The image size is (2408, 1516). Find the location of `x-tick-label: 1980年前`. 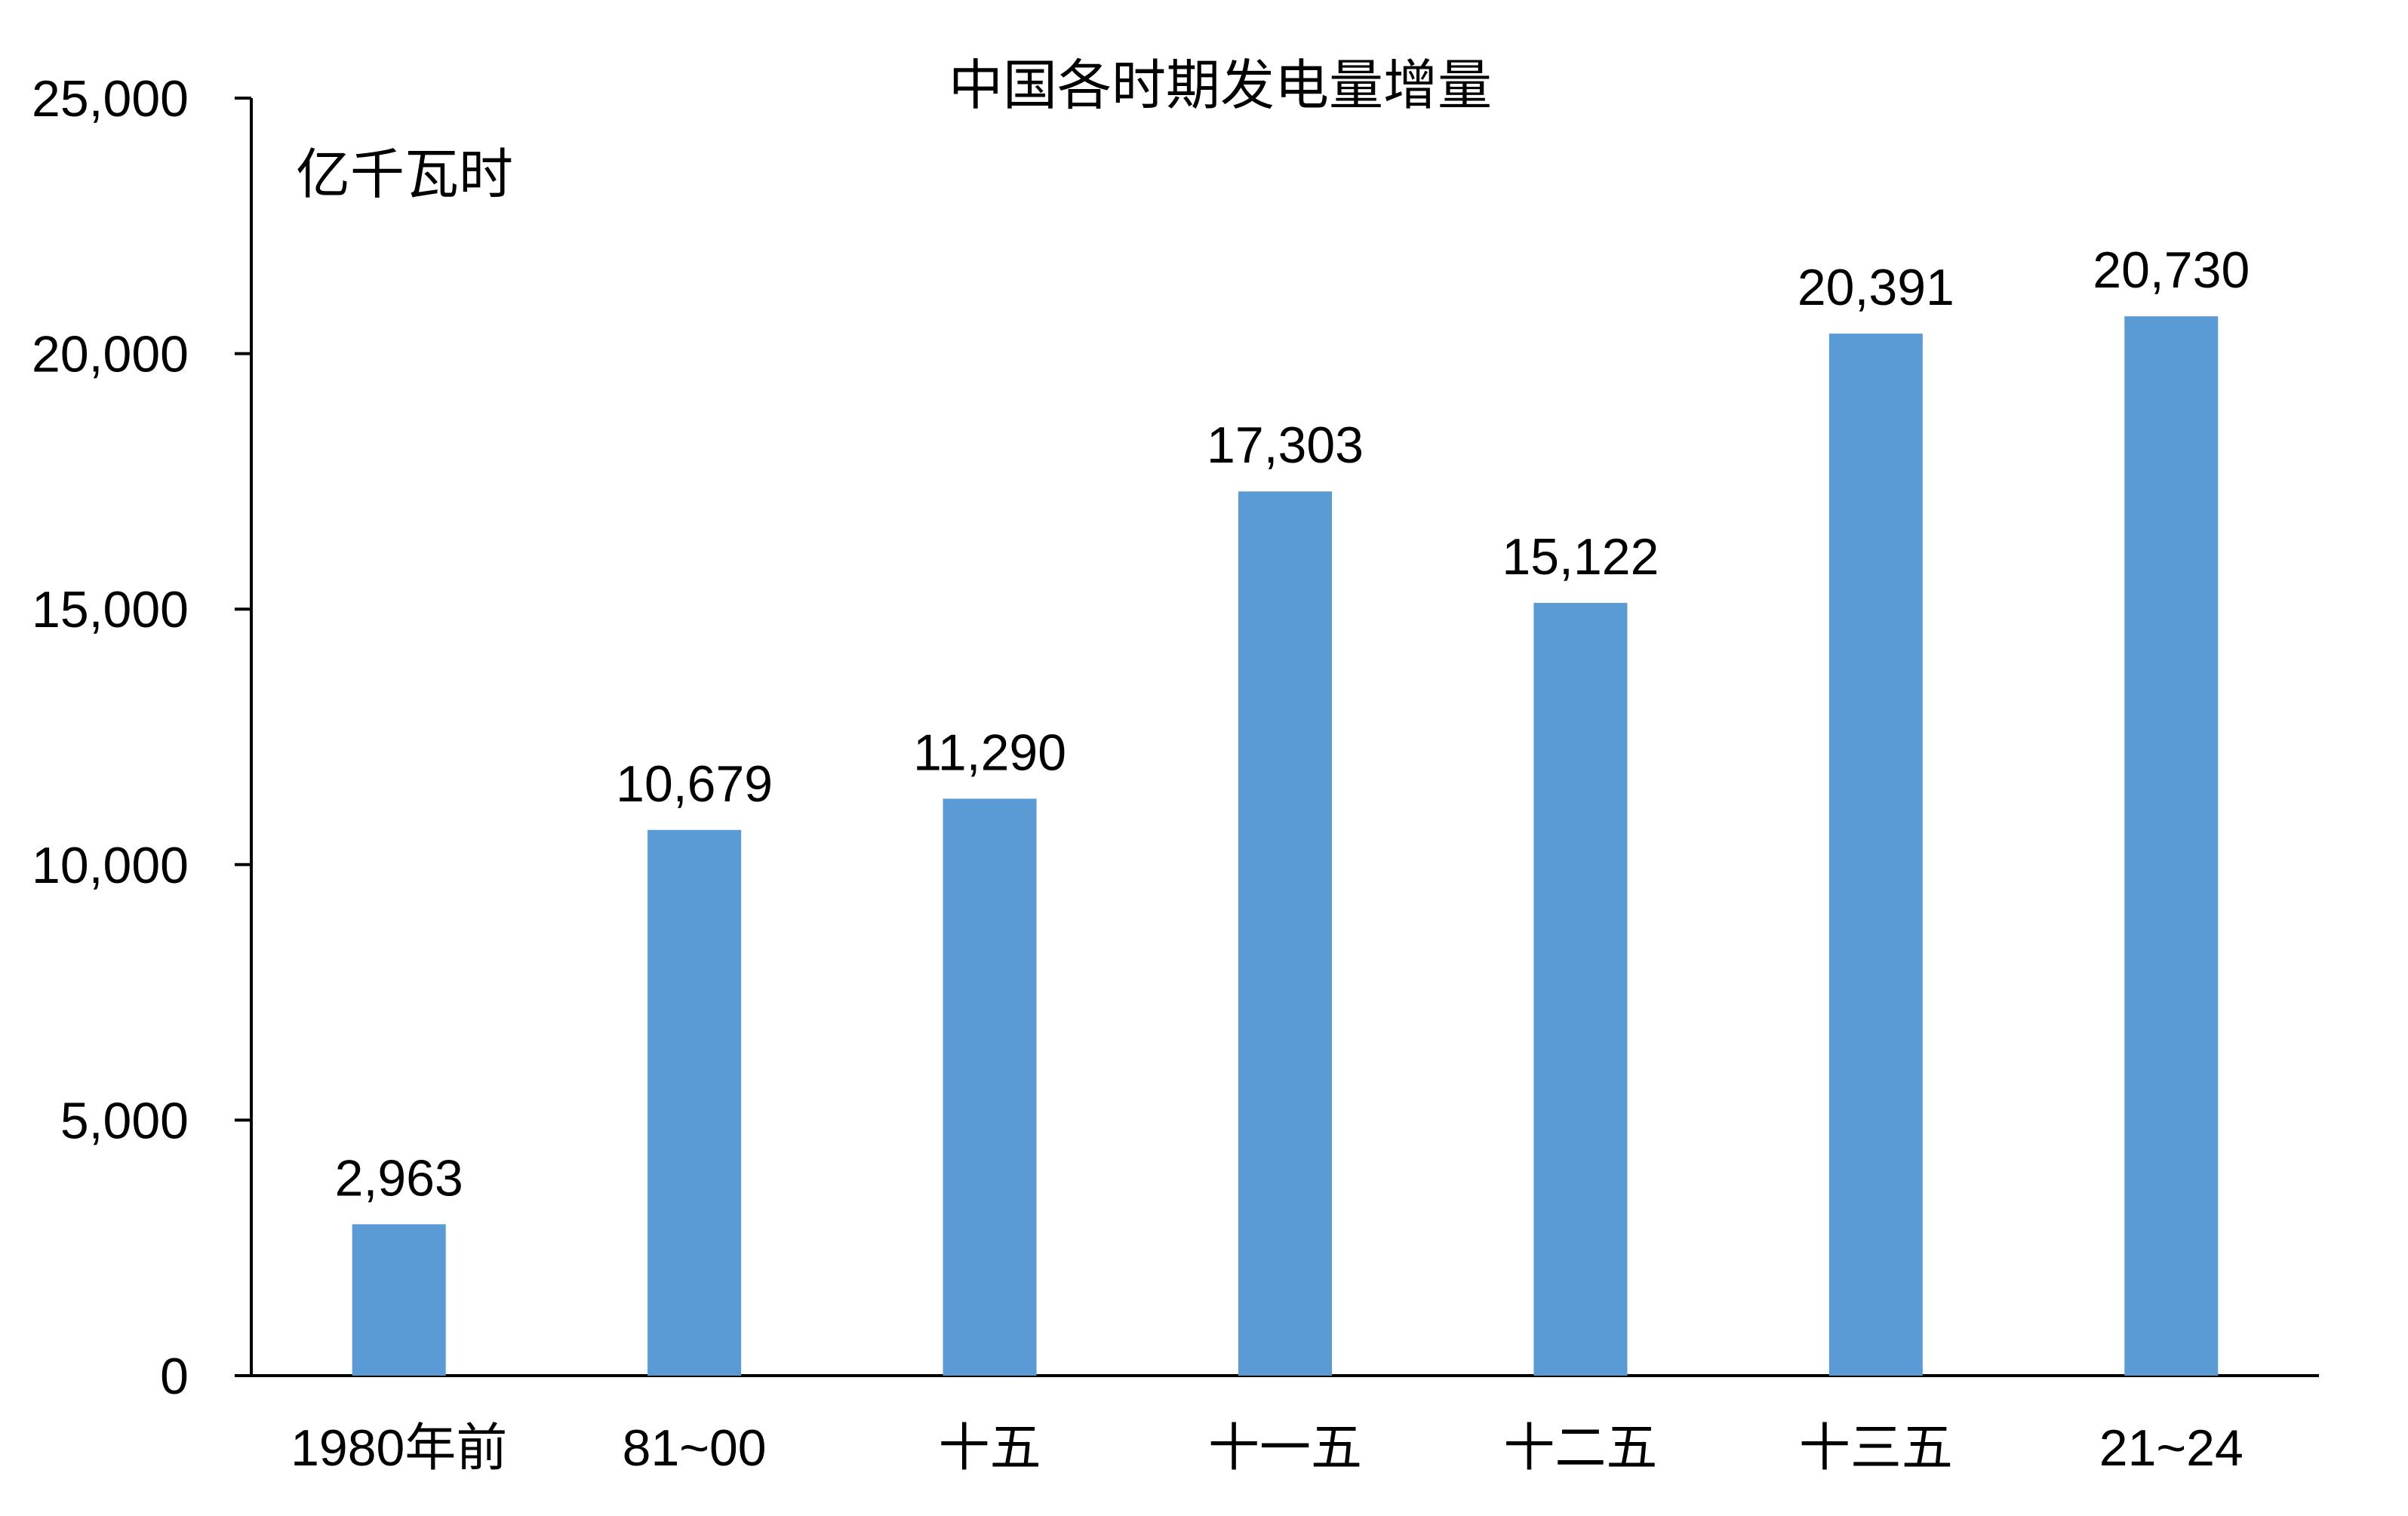

x-tick-label: 1980年前 is located at coordinates (399, 1448).